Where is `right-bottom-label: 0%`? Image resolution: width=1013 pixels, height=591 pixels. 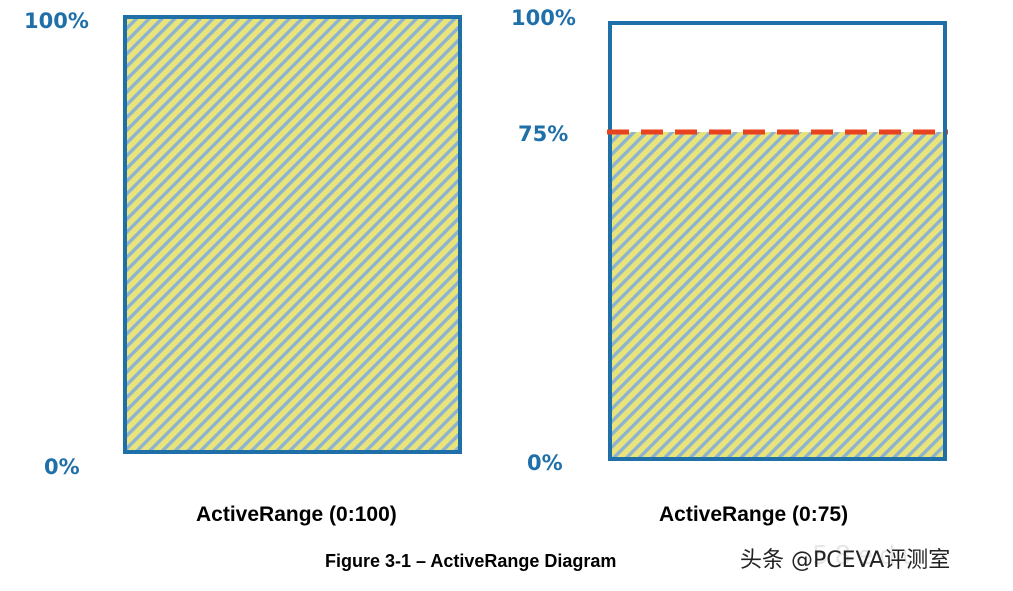
right-bottom-label: 0% is located at coordinates (545, 463).